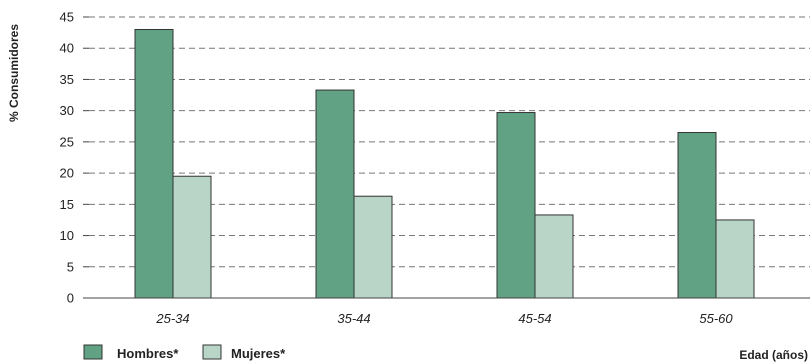  I want to click on y-tick-label: 10, so click(67, 235).